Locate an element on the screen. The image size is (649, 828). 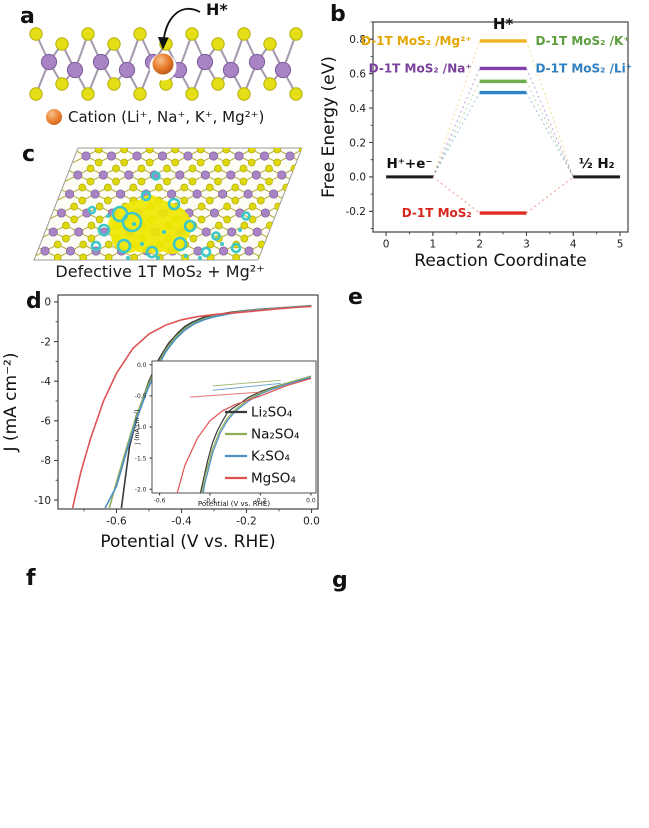
y-axis-label: Free Energy (eV) is located at coordinates (329, 127).